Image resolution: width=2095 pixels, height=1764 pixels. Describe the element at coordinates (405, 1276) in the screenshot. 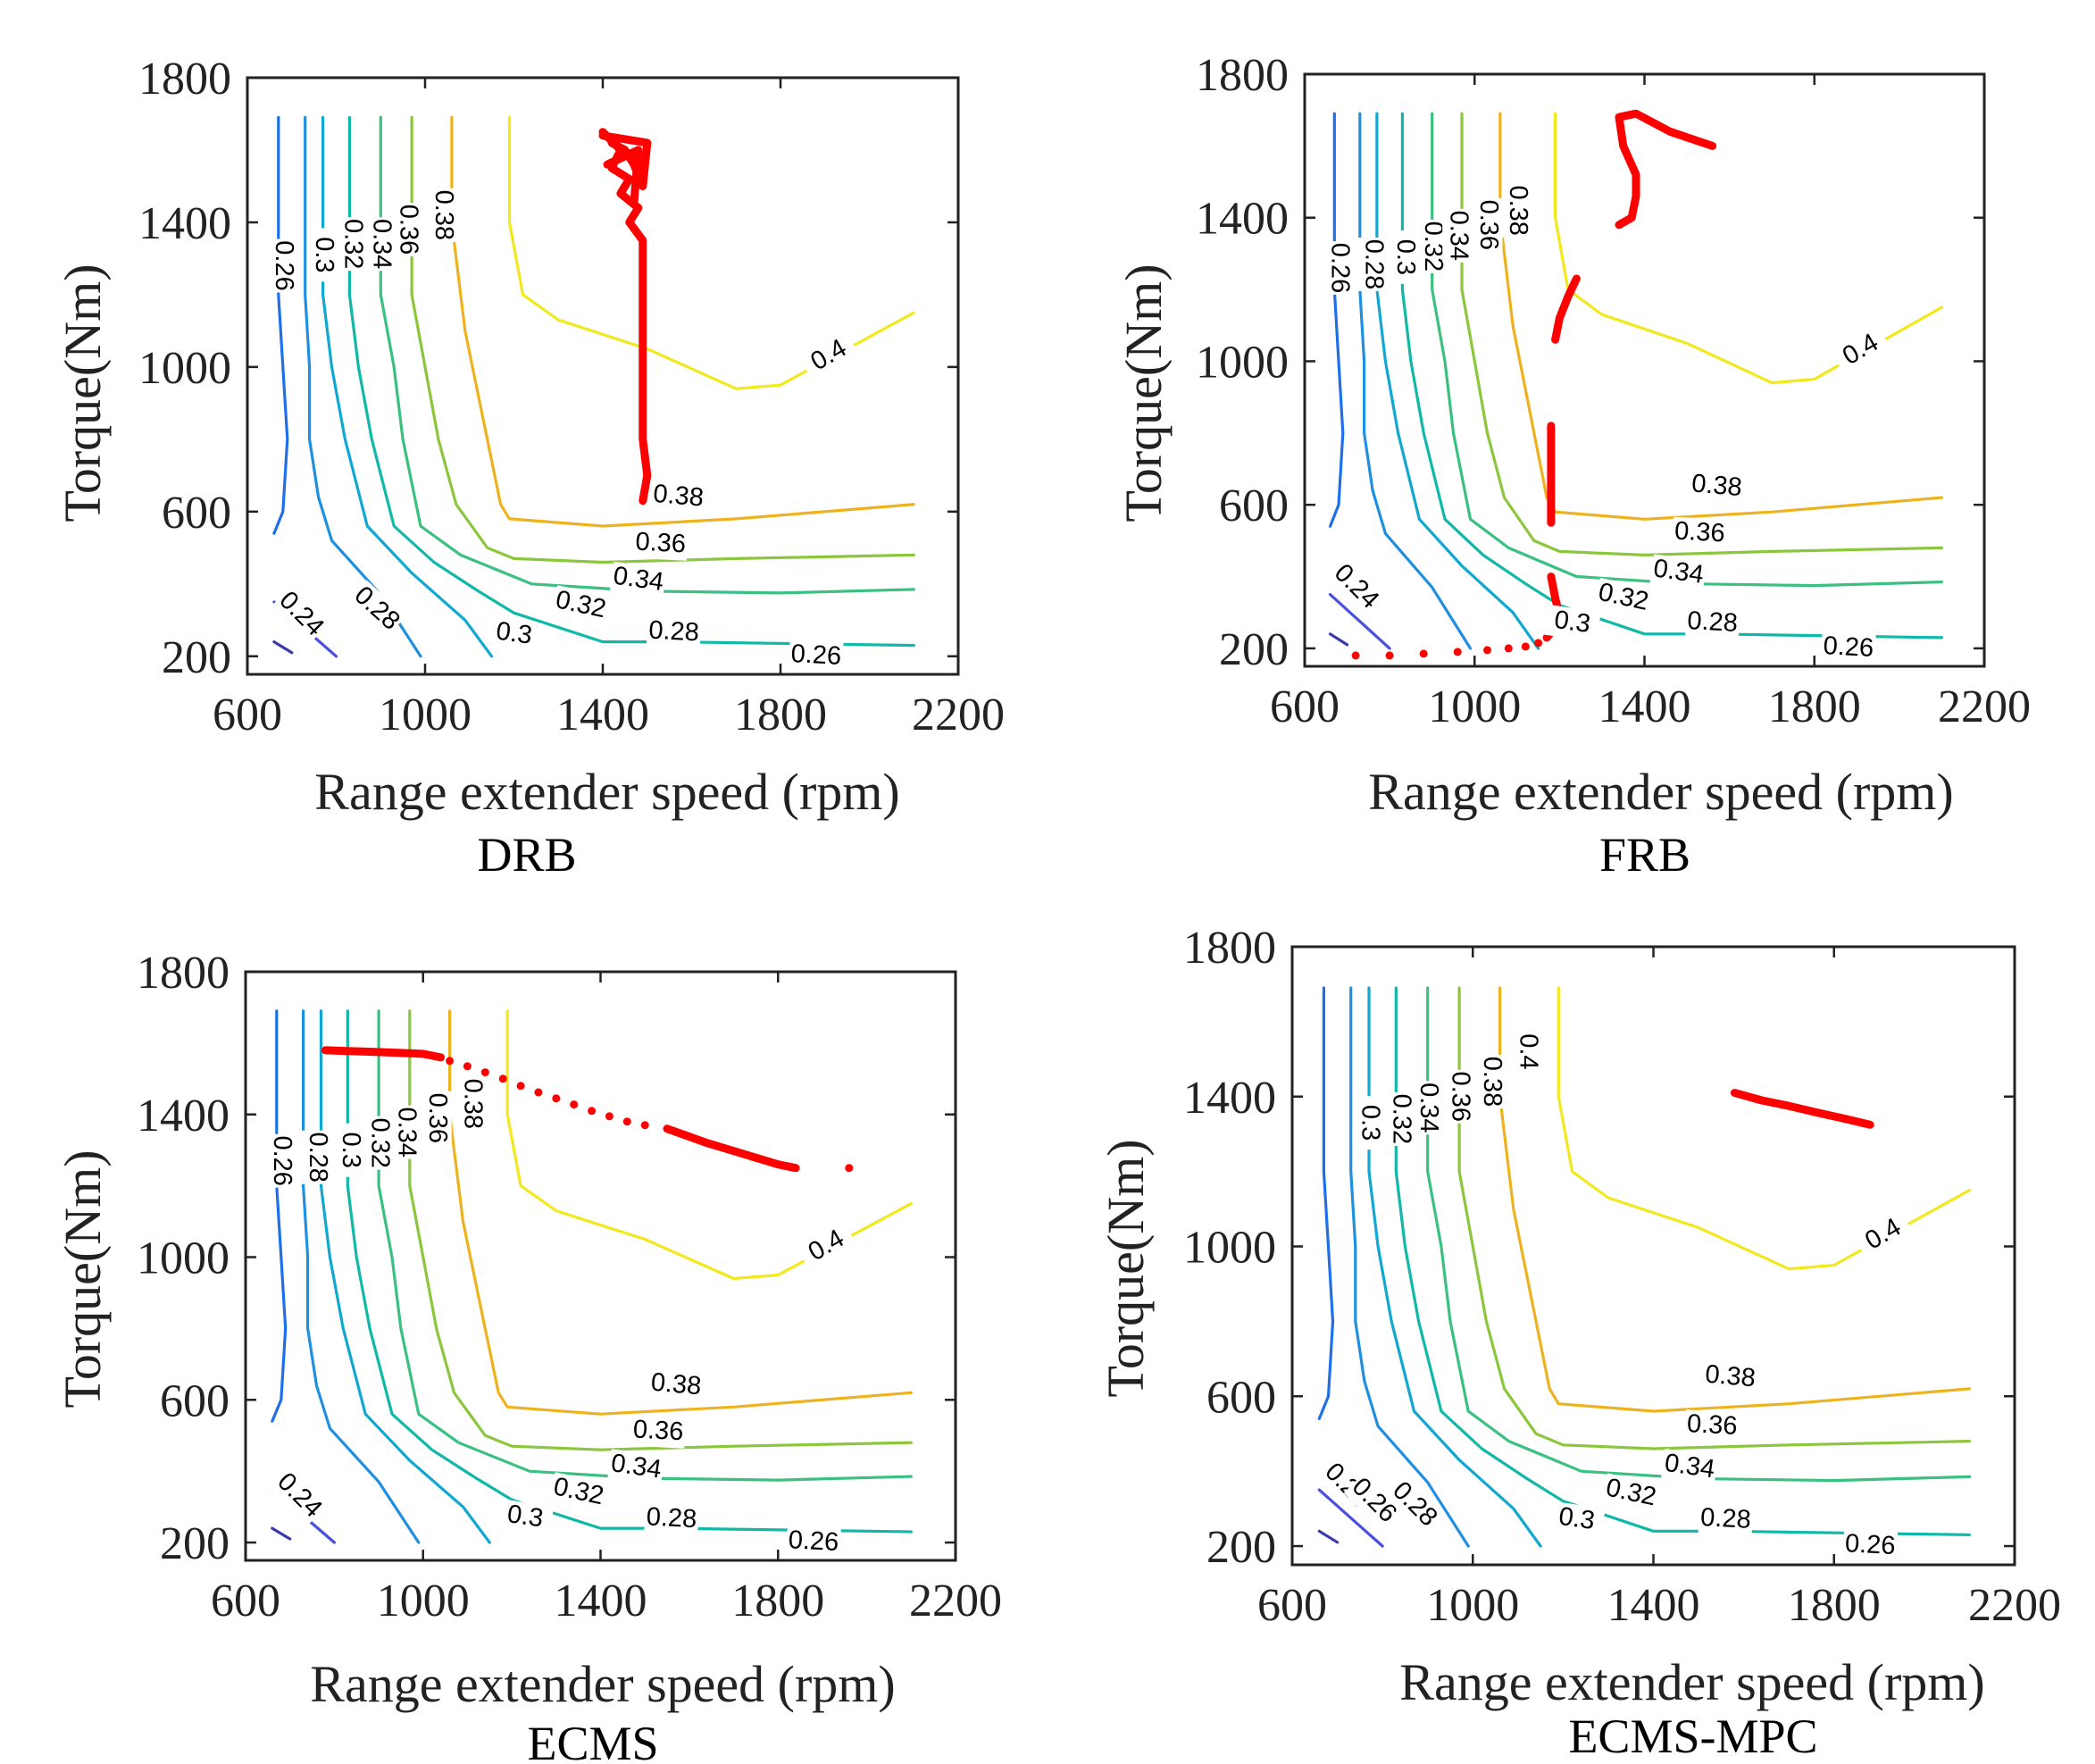

I see `contour-line-0.30` at that location.